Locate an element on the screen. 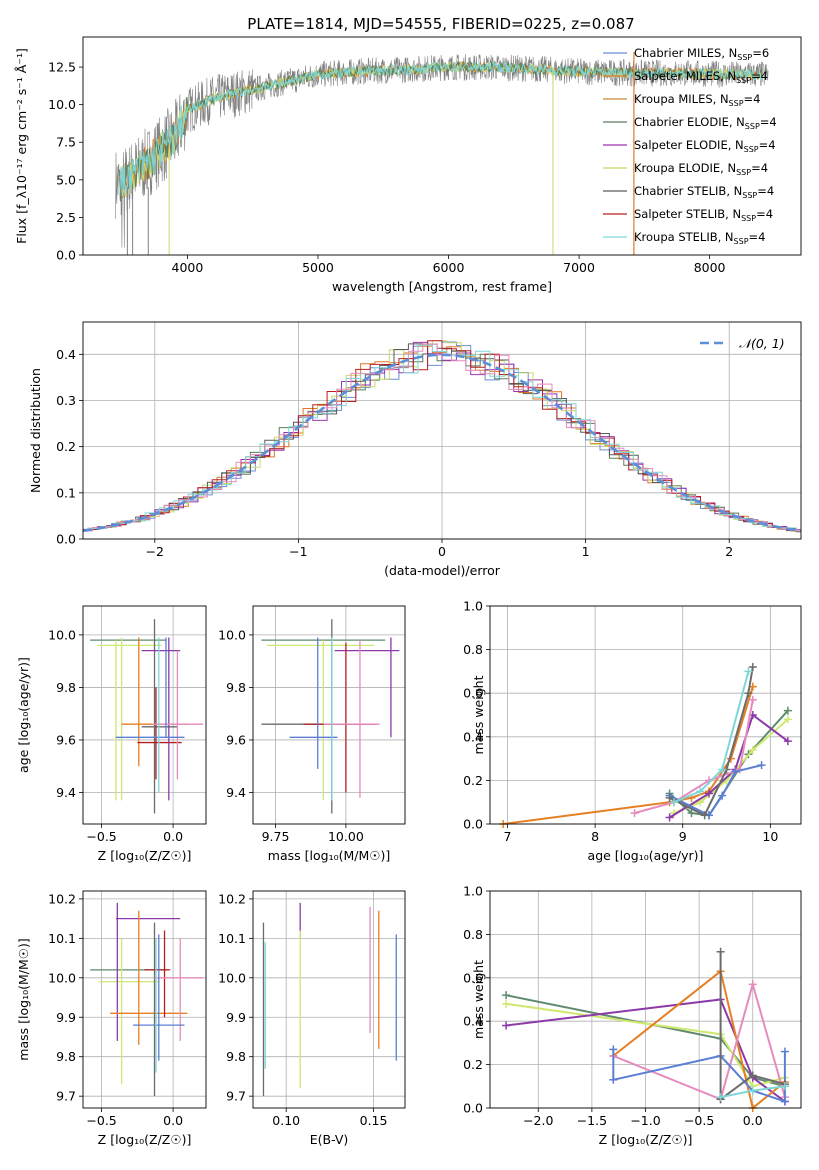 The image size is (819, 1170). y-axis-label: mass [log₁₀(M/M☉)] is located at coordinates (23, 999).